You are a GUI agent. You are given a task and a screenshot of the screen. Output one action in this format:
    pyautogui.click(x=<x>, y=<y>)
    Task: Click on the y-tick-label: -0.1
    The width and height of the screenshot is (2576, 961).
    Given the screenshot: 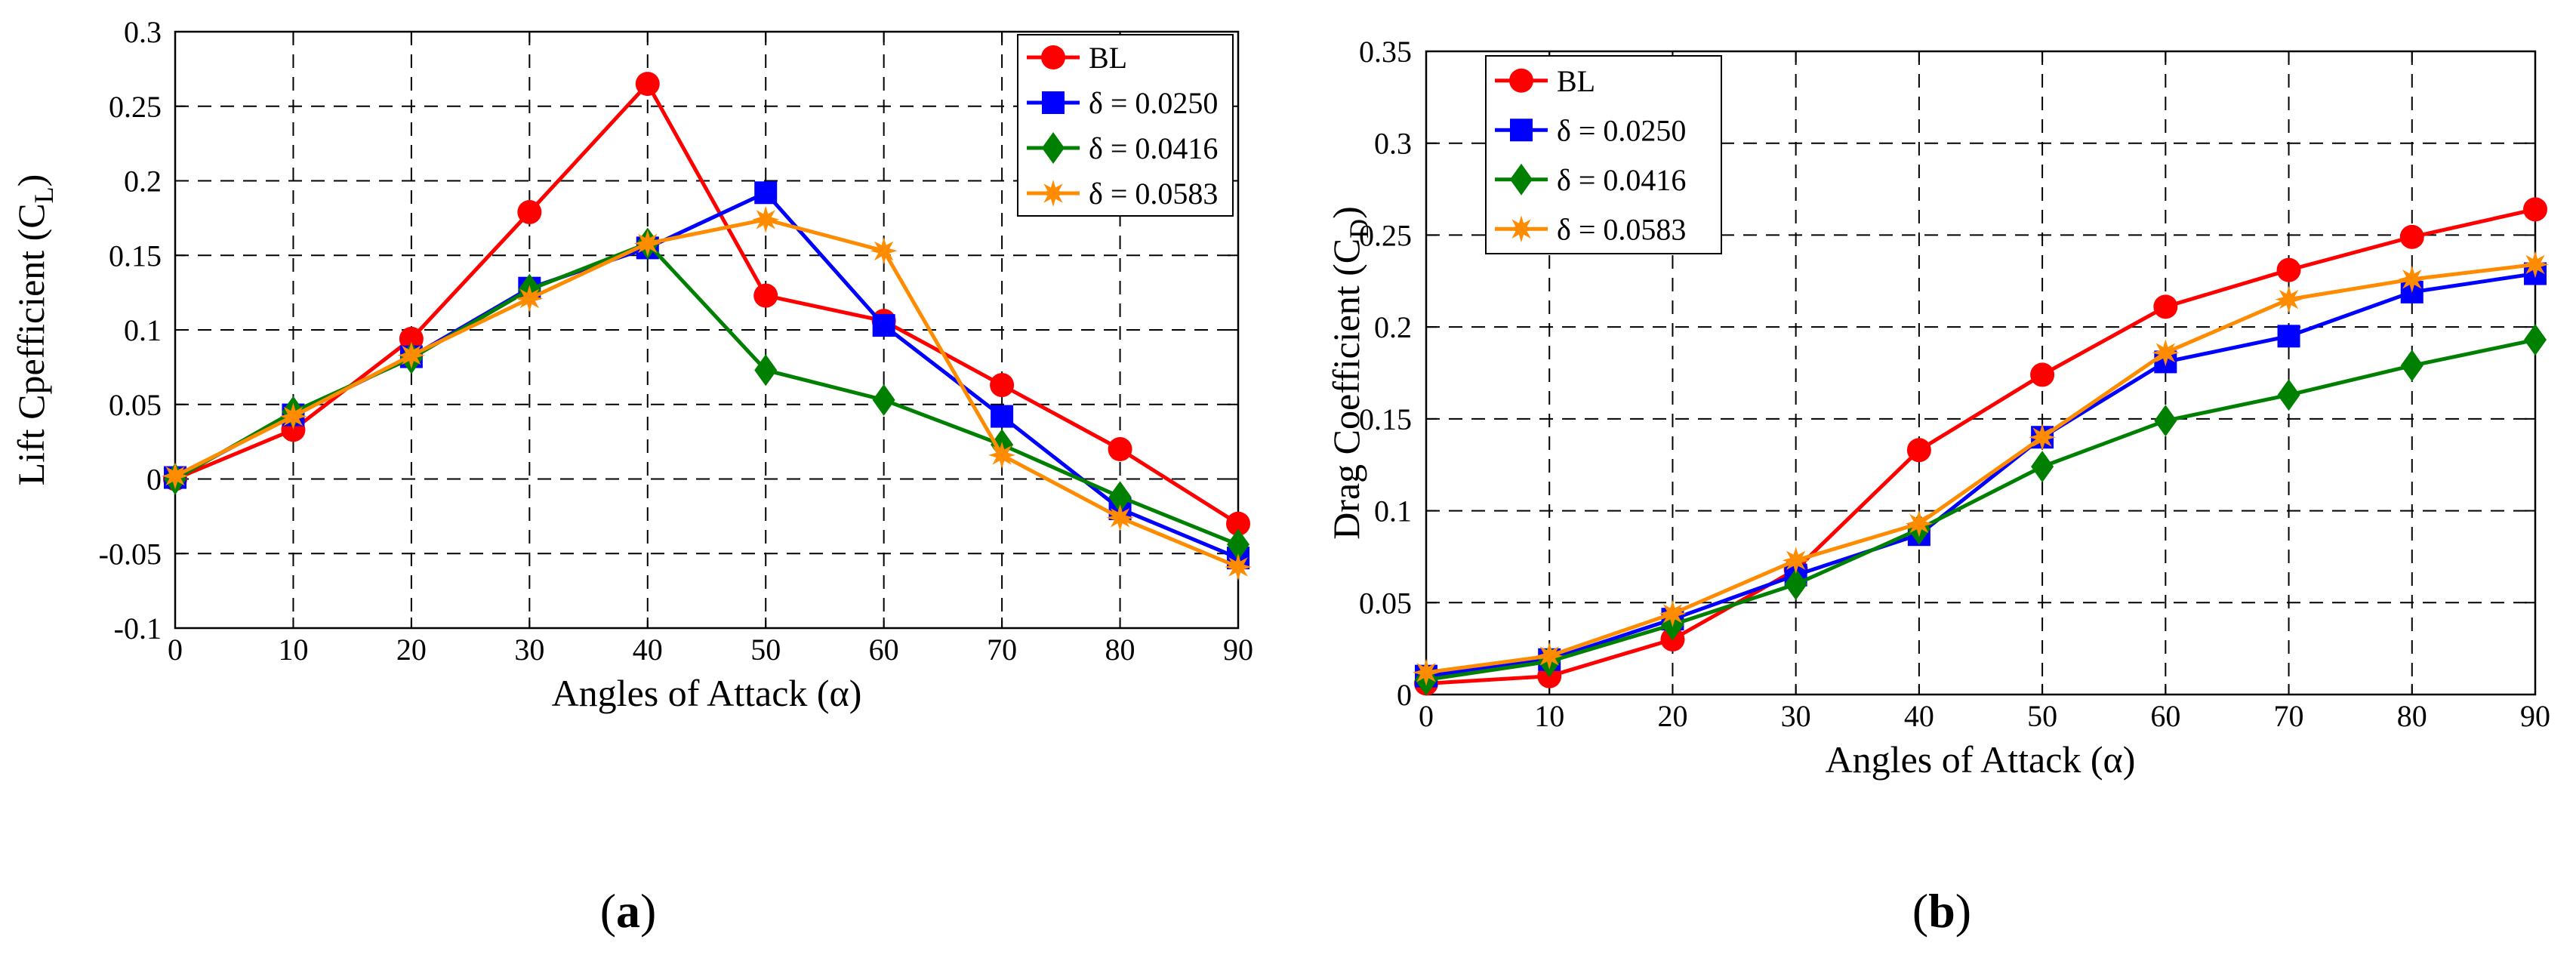 What is the action you would take?
    pyautogui.click(x=138, y=628)
    